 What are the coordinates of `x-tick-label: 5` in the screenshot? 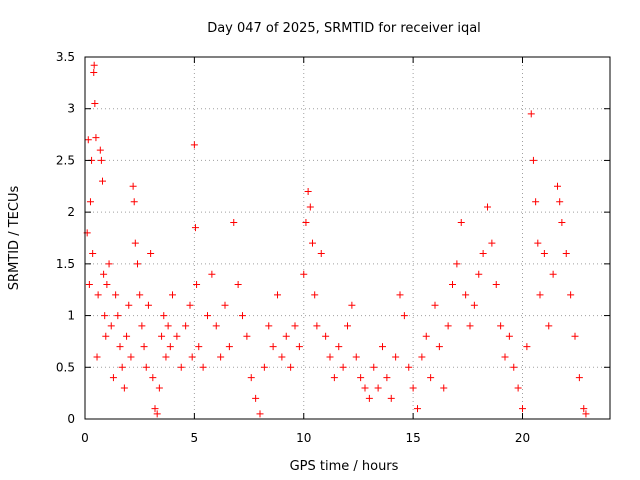 It's located at (195, 438).